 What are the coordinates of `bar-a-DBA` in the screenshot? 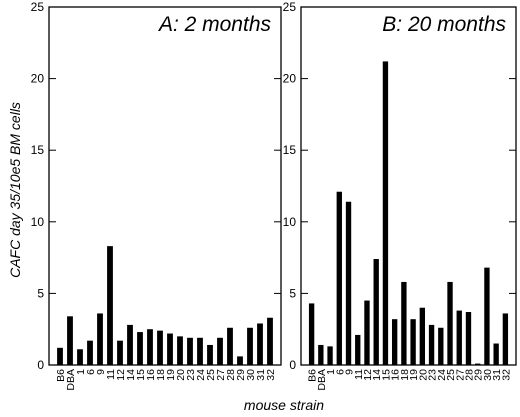 It's located at (70, 340).